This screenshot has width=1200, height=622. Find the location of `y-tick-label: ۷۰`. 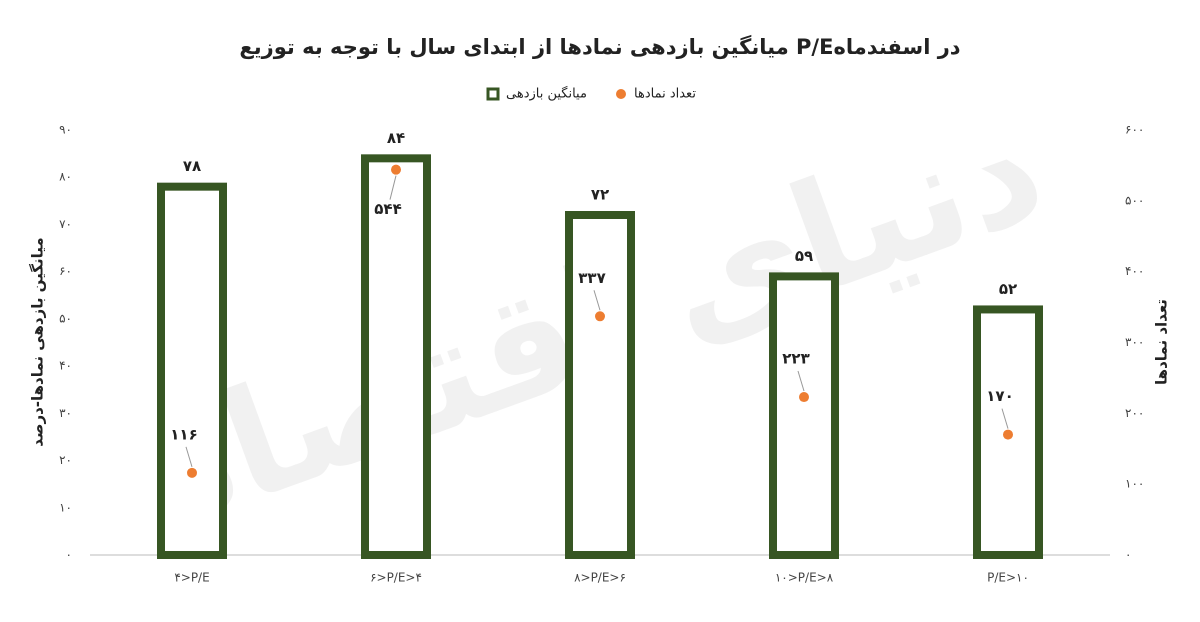

y-tick-label: ۷۰ is located at coordinates (65, 224).